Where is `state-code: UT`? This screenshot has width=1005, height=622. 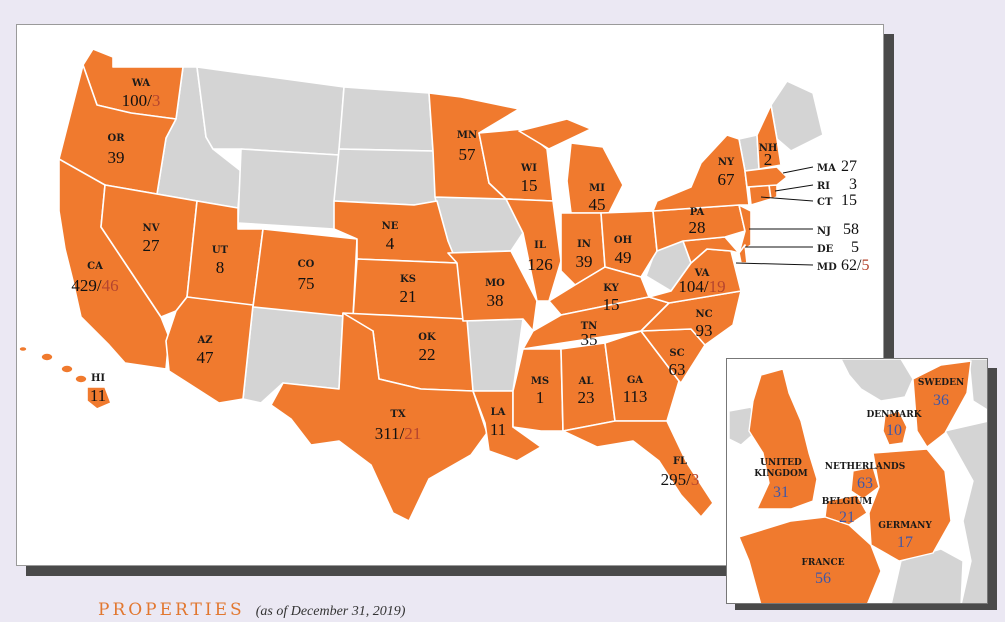 state-code: UT is located at coordinates (220, 250).